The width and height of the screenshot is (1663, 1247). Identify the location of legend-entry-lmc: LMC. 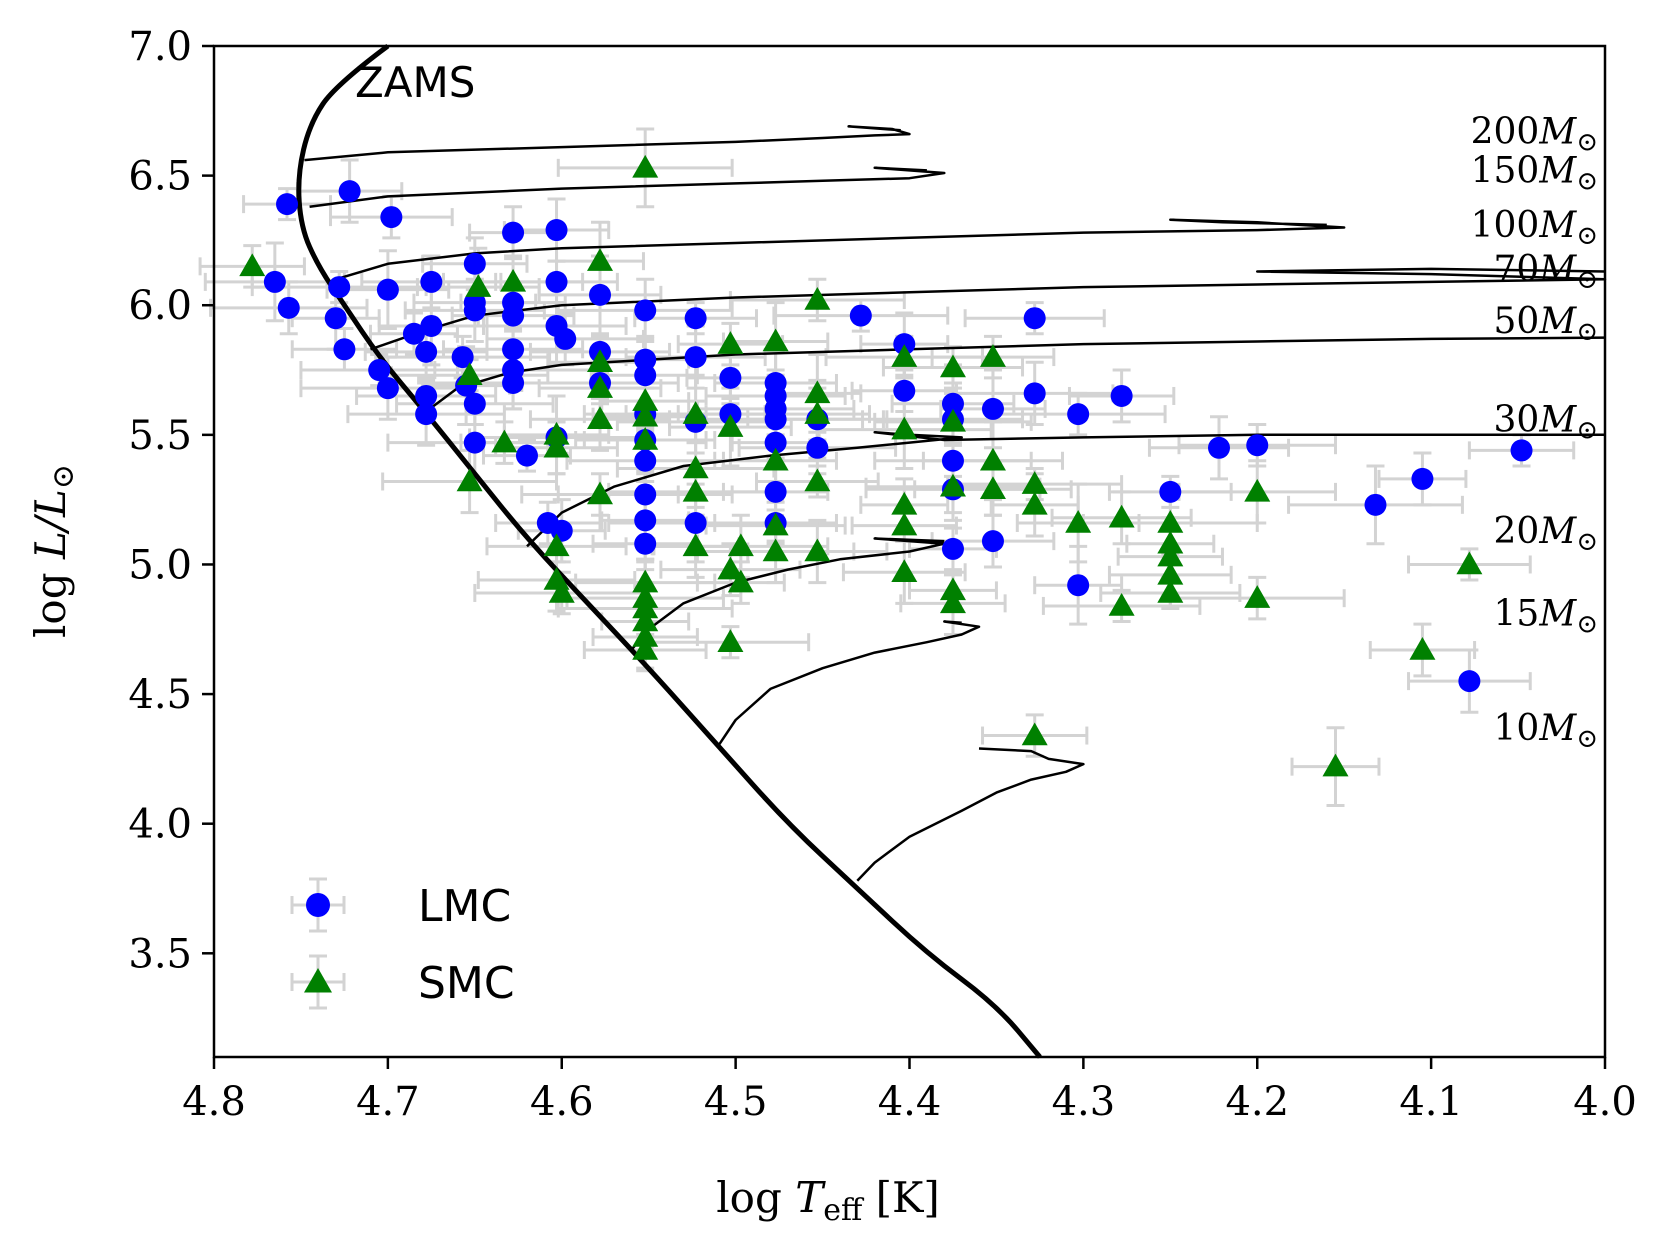
(400, 905).